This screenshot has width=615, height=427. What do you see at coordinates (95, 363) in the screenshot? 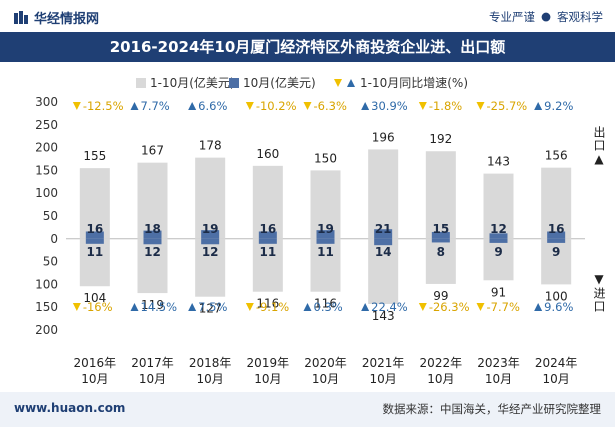
I see `x-tick-label-year: 2016年` at bounding box center [95, 363].